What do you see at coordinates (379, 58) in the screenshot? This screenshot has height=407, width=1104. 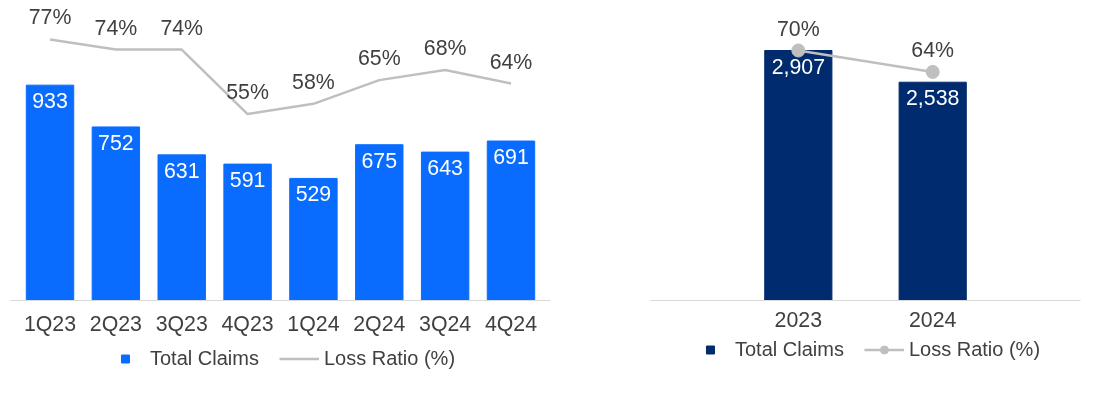 I see `data-label: 65%` at bounding box center [379, 58].